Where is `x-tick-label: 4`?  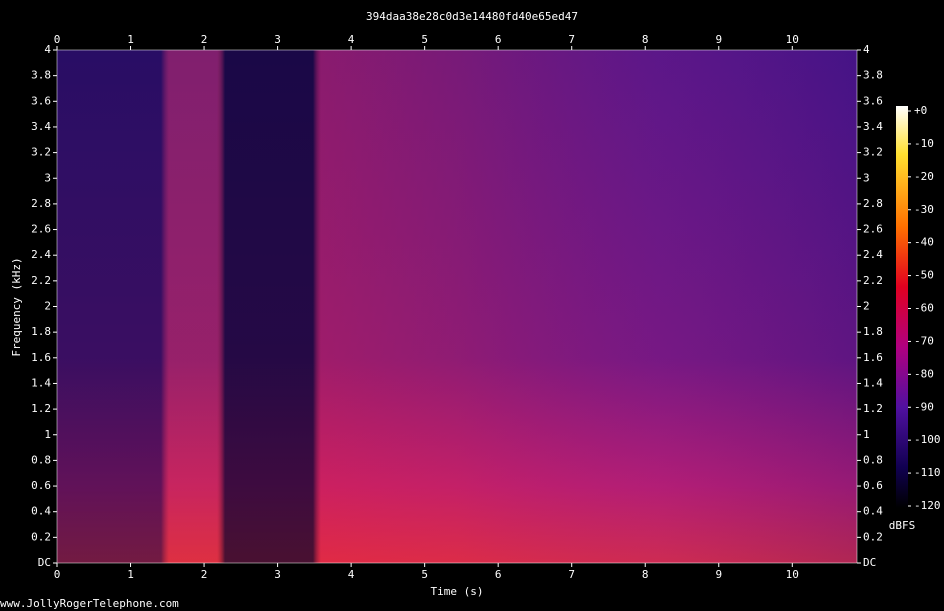 x-tick-label: 4 is located at coordinates (351, 574).